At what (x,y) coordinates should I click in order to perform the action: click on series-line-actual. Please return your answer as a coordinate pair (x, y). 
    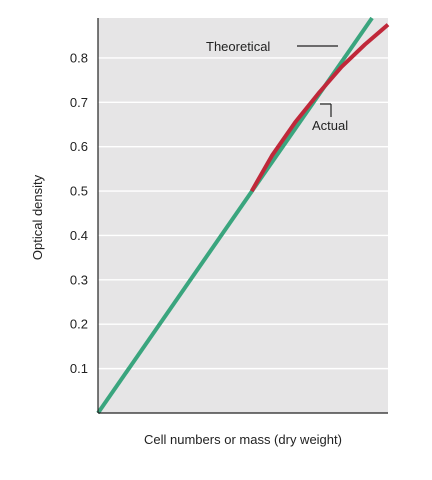
    Looking at the image, I should click on (319, 108).